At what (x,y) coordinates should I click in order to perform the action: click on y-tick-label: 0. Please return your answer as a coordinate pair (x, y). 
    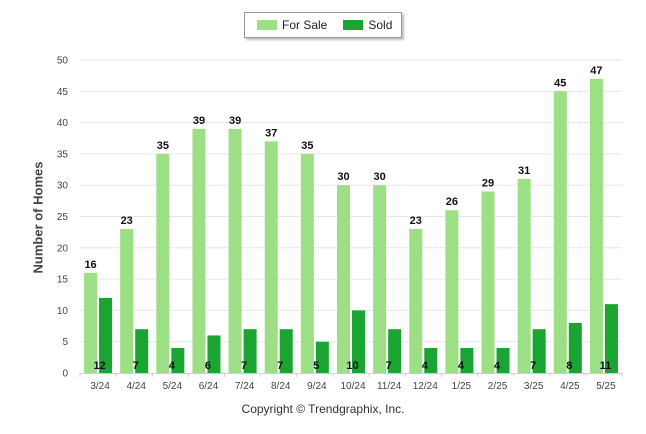
    Looking at the image, I should click on (65, 374).